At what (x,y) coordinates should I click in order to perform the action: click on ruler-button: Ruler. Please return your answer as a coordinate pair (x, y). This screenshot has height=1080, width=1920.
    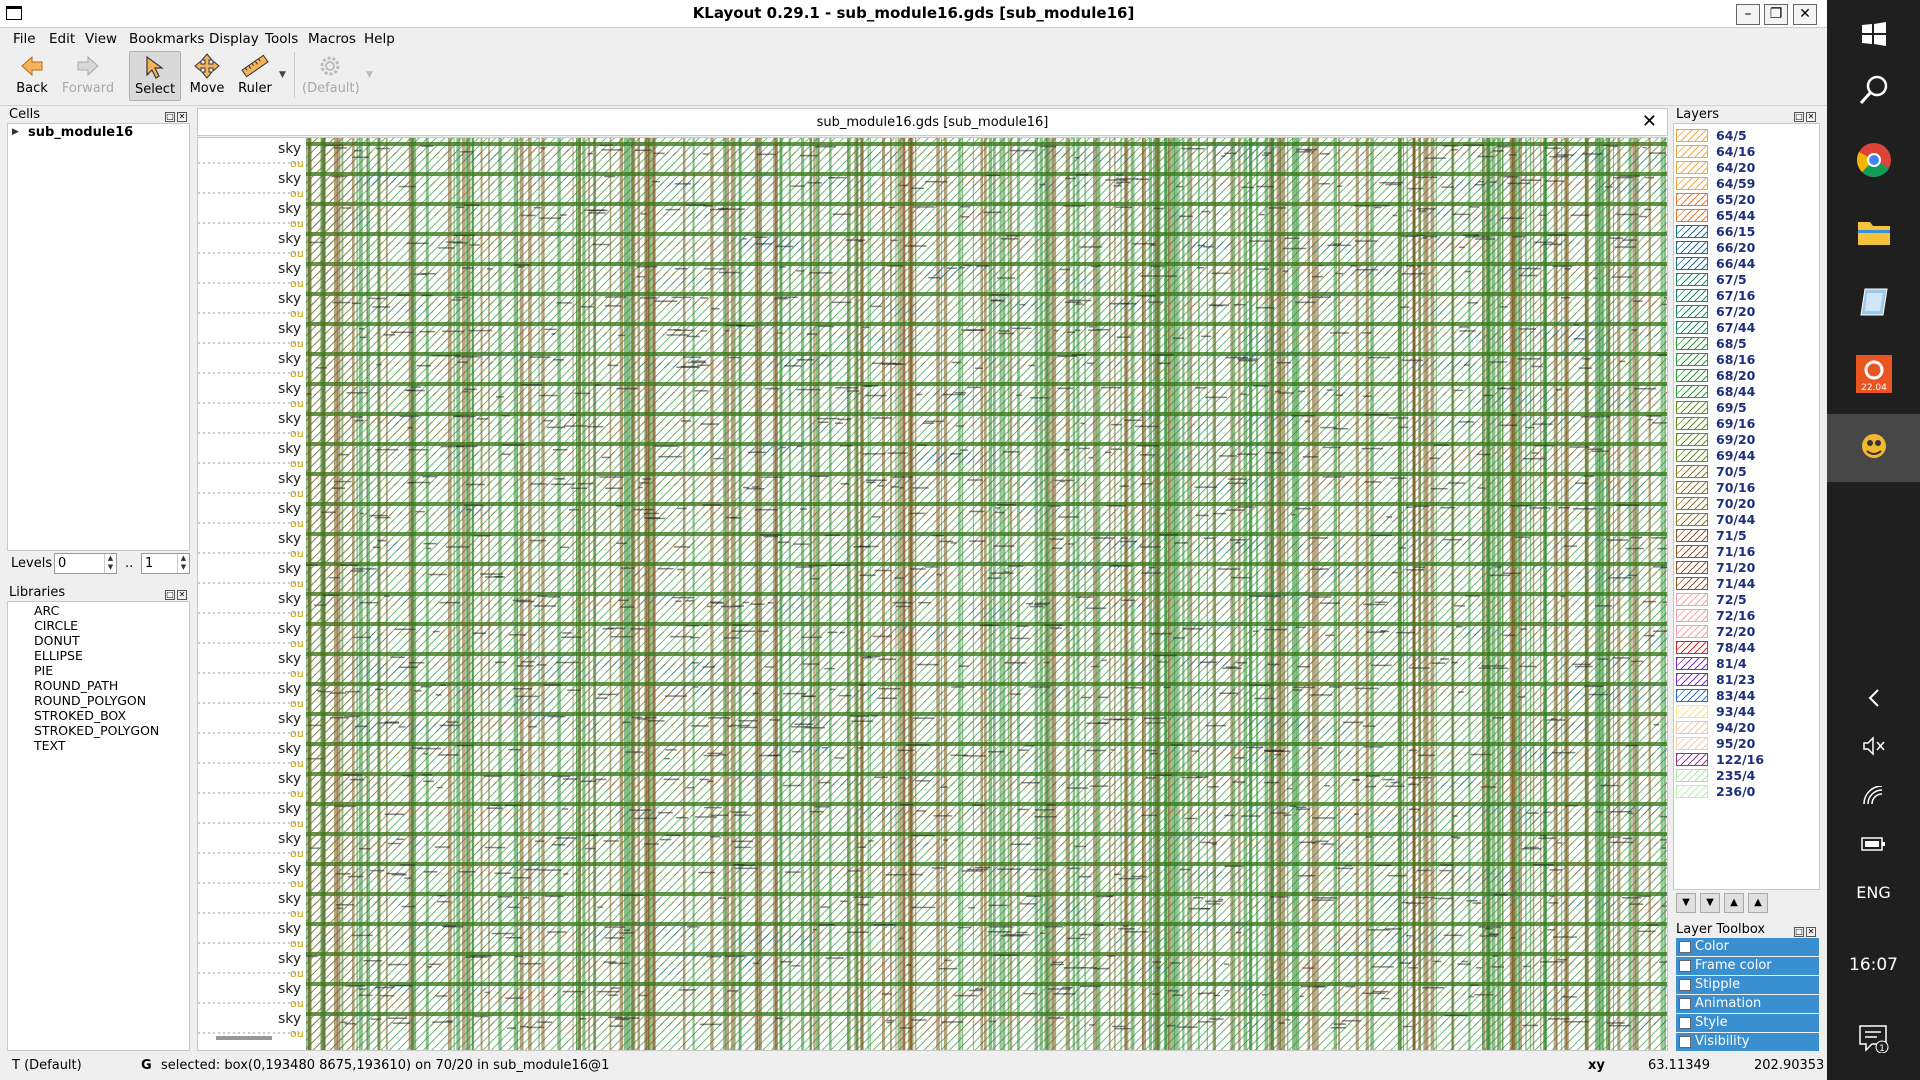
    Looking at the image, I should click on (255, 76).